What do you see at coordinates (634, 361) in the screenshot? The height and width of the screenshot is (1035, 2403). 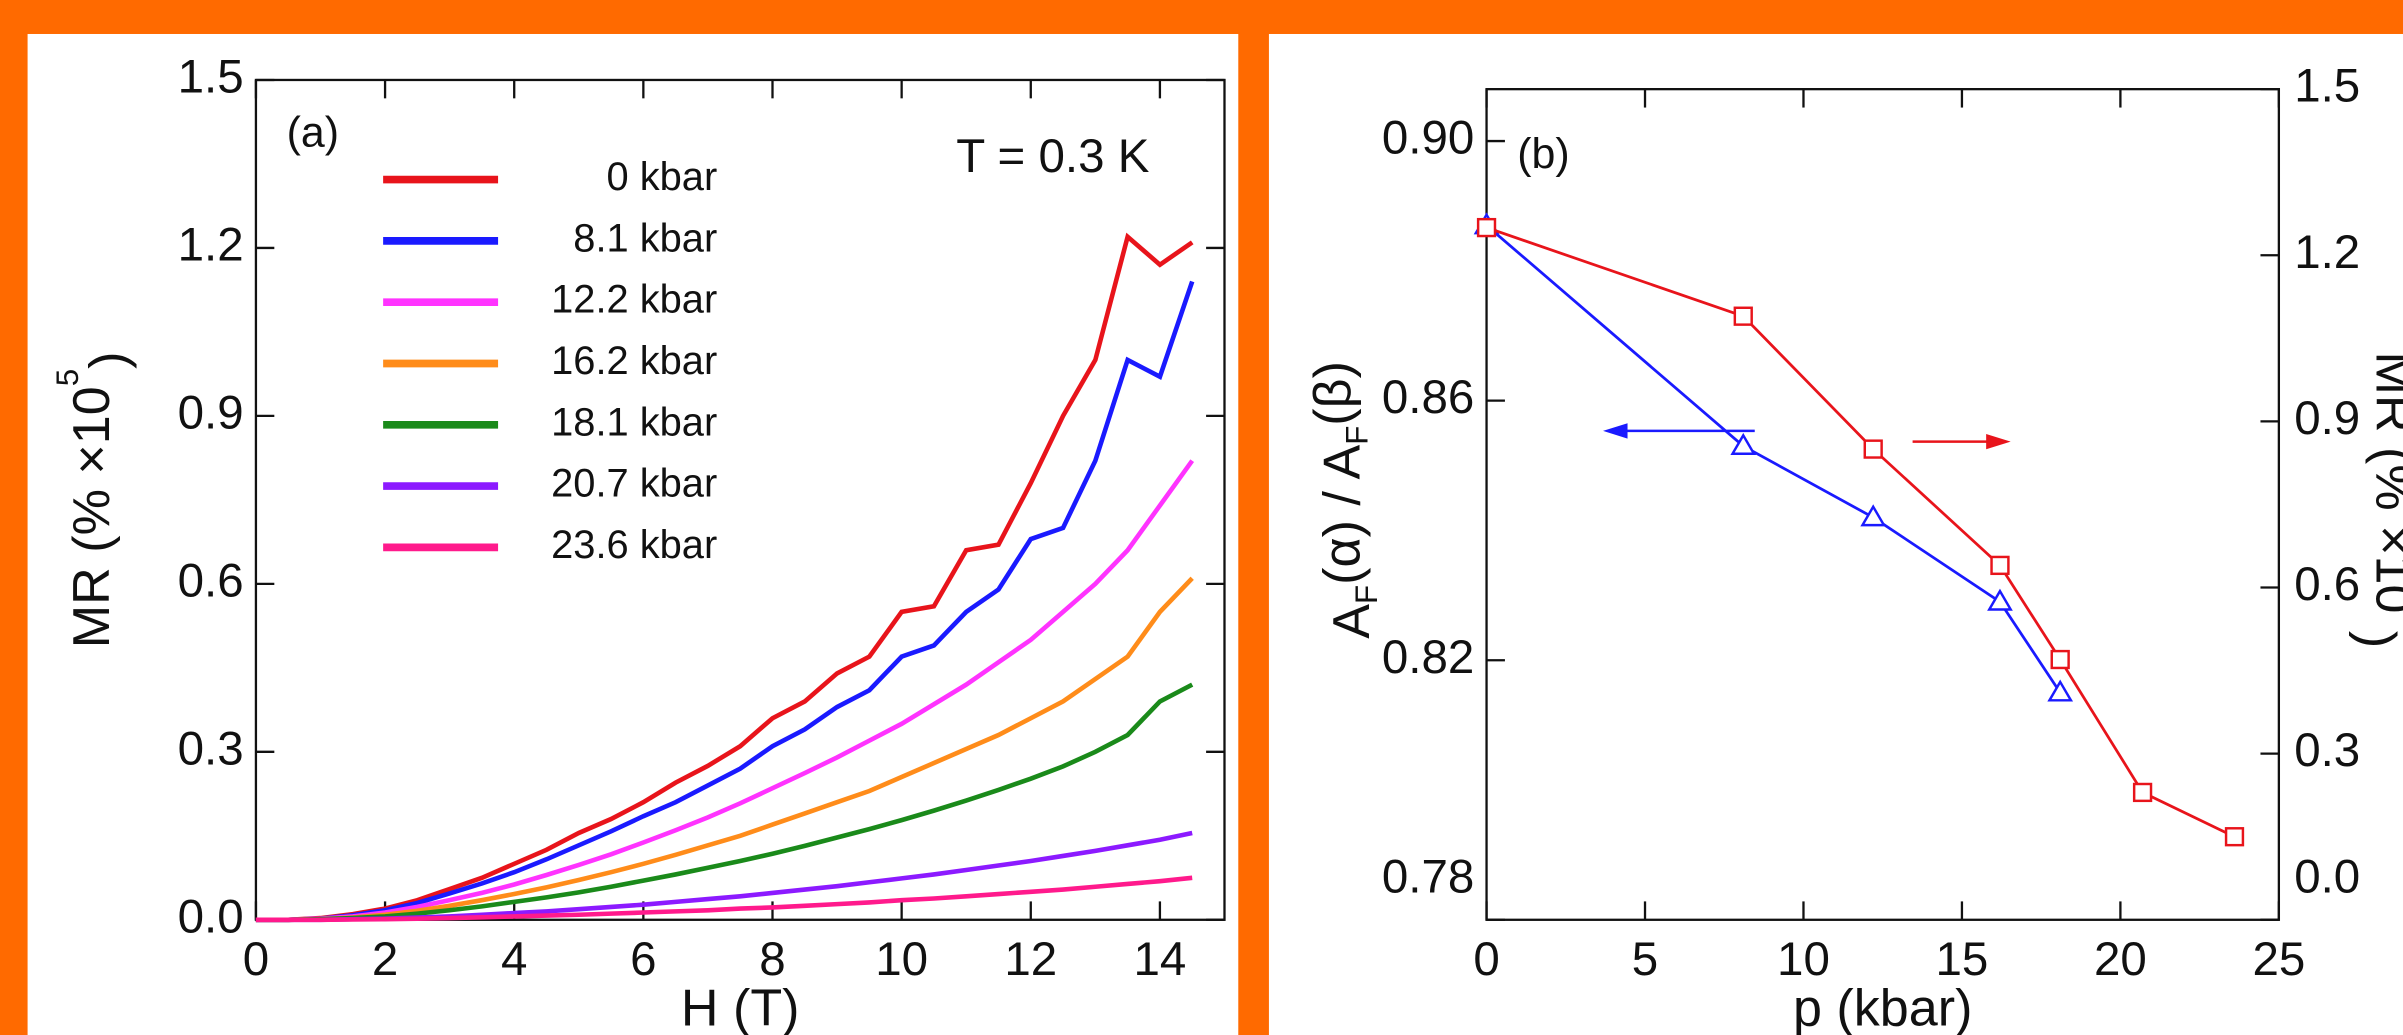 I see `legend-label: 16.2 kbar` at bounding box center [634, 361].